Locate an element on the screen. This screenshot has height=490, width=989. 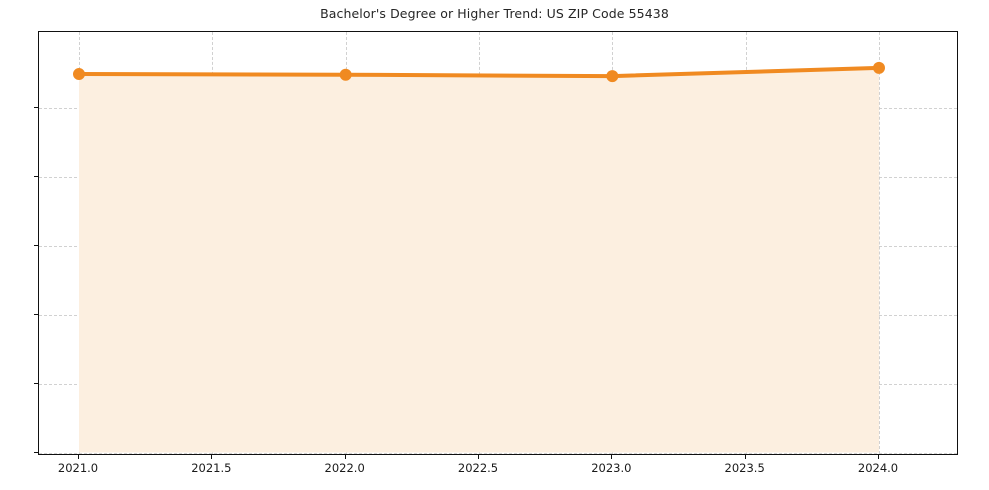
x-axis-tick-label: 2023.5 is located at coordinates (744, 468).